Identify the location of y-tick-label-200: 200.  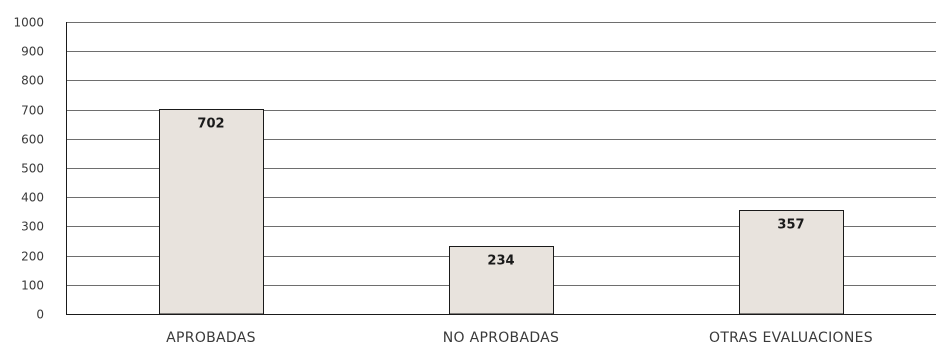
(32, 257).